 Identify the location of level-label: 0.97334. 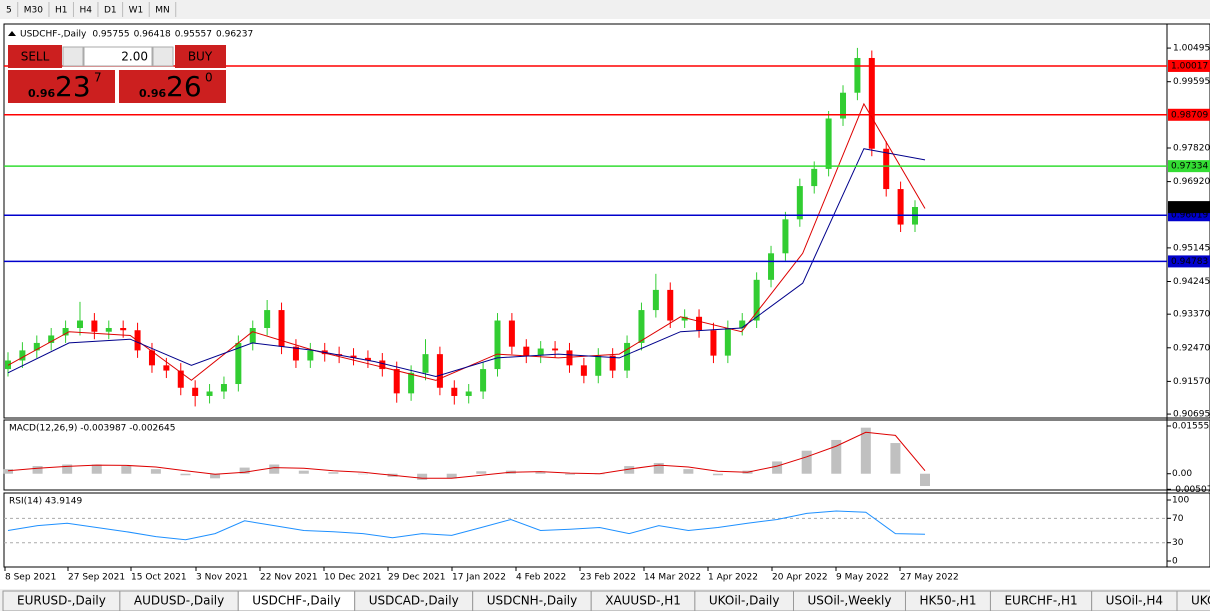
(1189, 167).